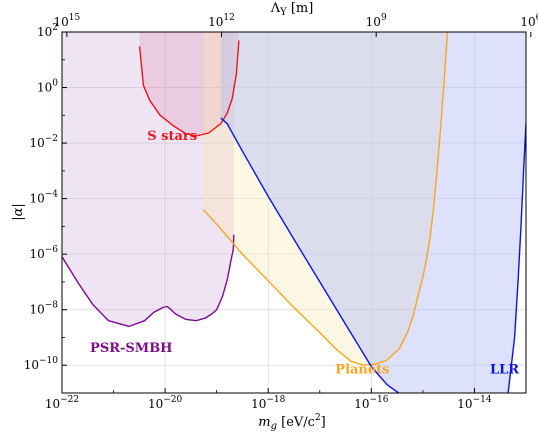  I want to click on series-label-planets: Planets, so click(362, 370).